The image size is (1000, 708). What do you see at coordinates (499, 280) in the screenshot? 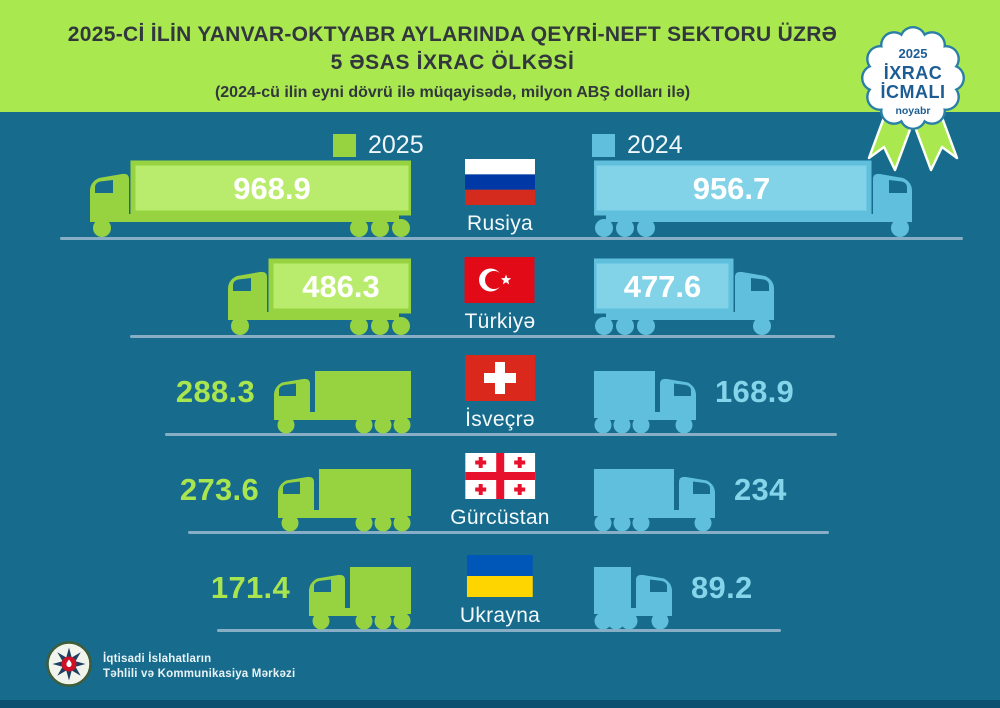
I see `flag-turkey-icon` at bounding box center [499, 280].